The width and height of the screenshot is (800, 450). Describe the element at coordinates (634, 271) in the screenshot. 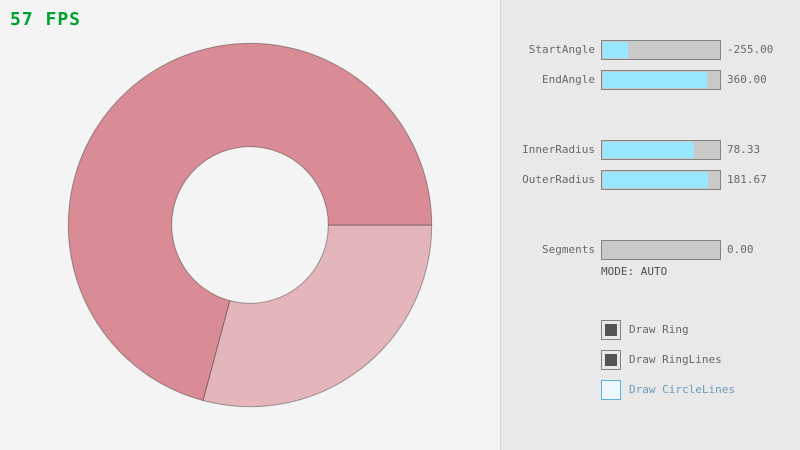

I see `mode-label: MODE: AUTO` at that location.